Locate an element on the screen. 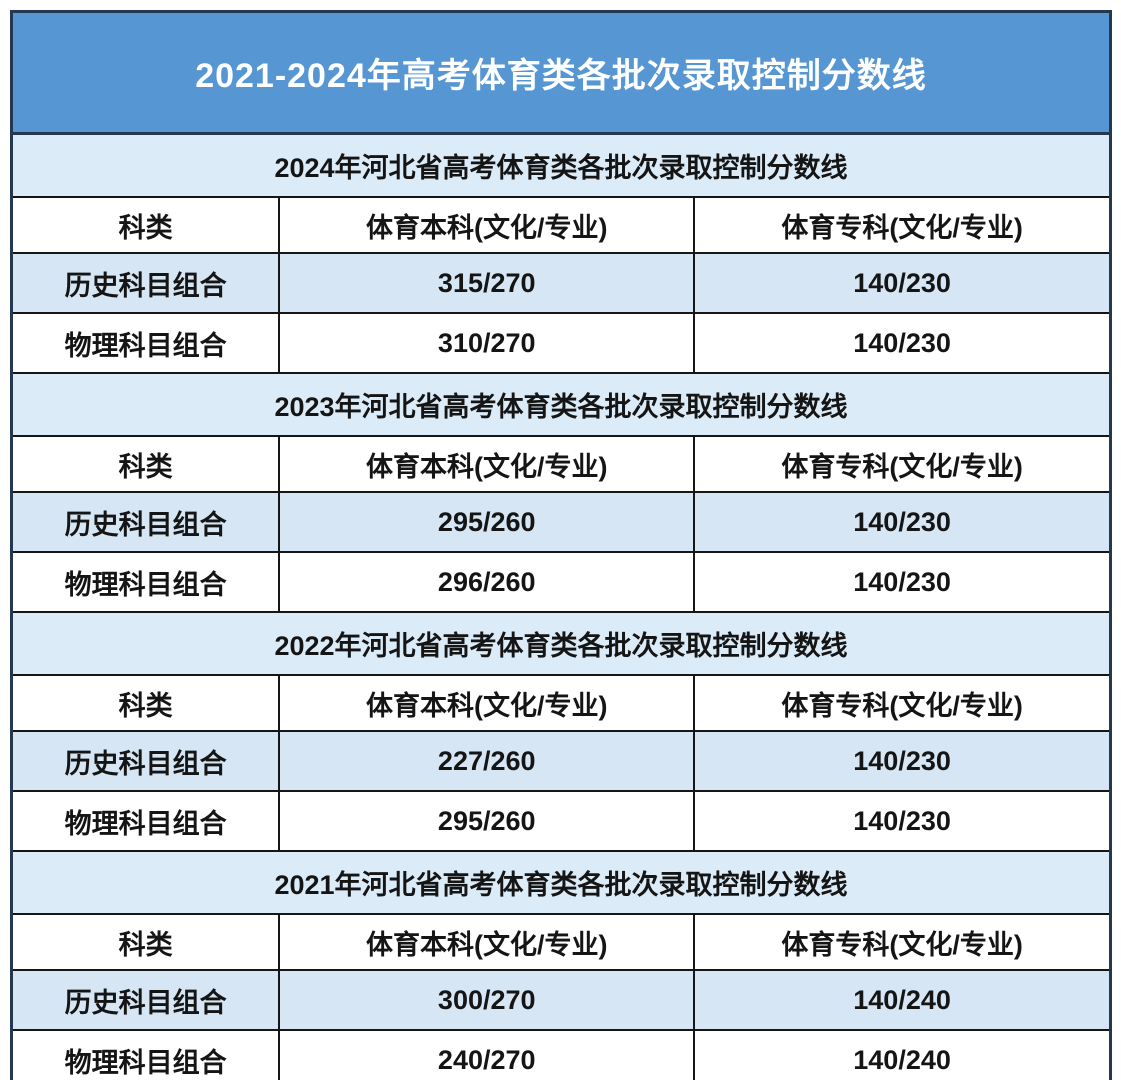  table-row-2023-history: 历史科目组合 295/260 140/230 is located at coordinates (561, 522).